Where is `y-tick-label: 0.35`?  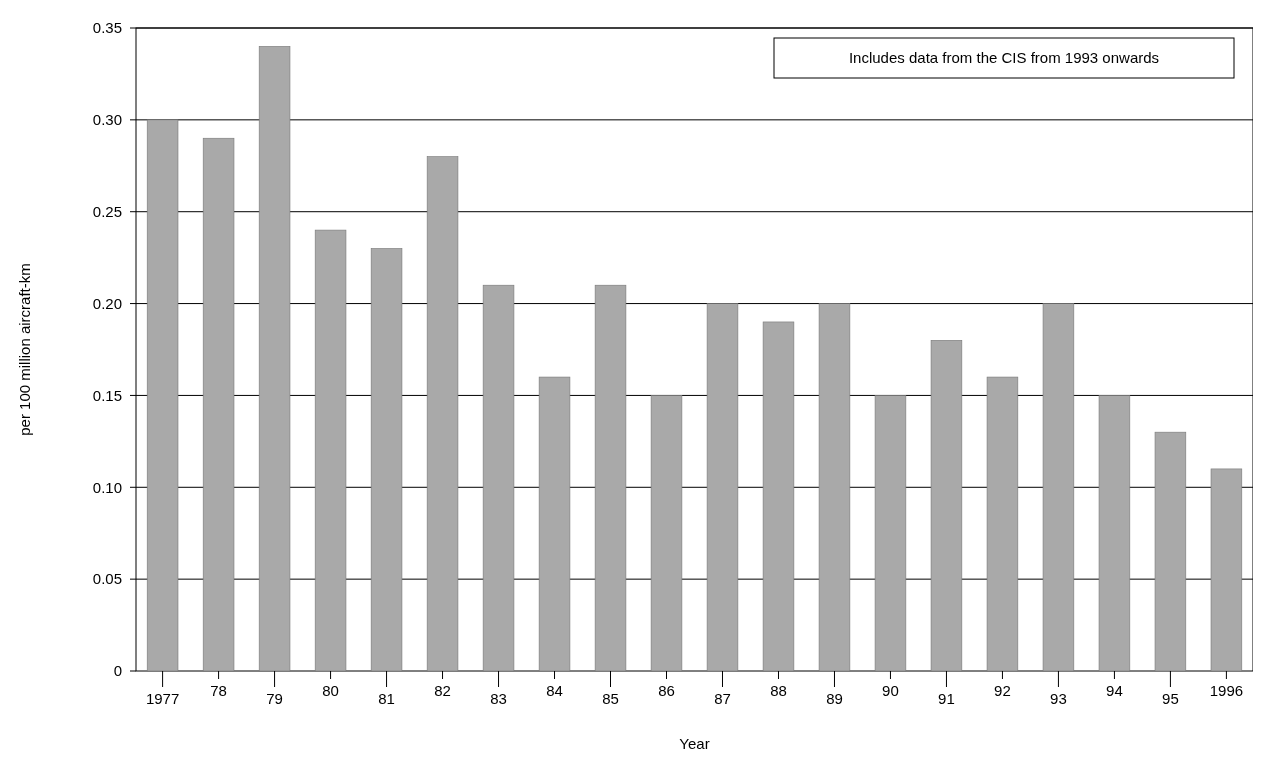 y-tick-label: 0.35 is located at coordinates (107, 28).